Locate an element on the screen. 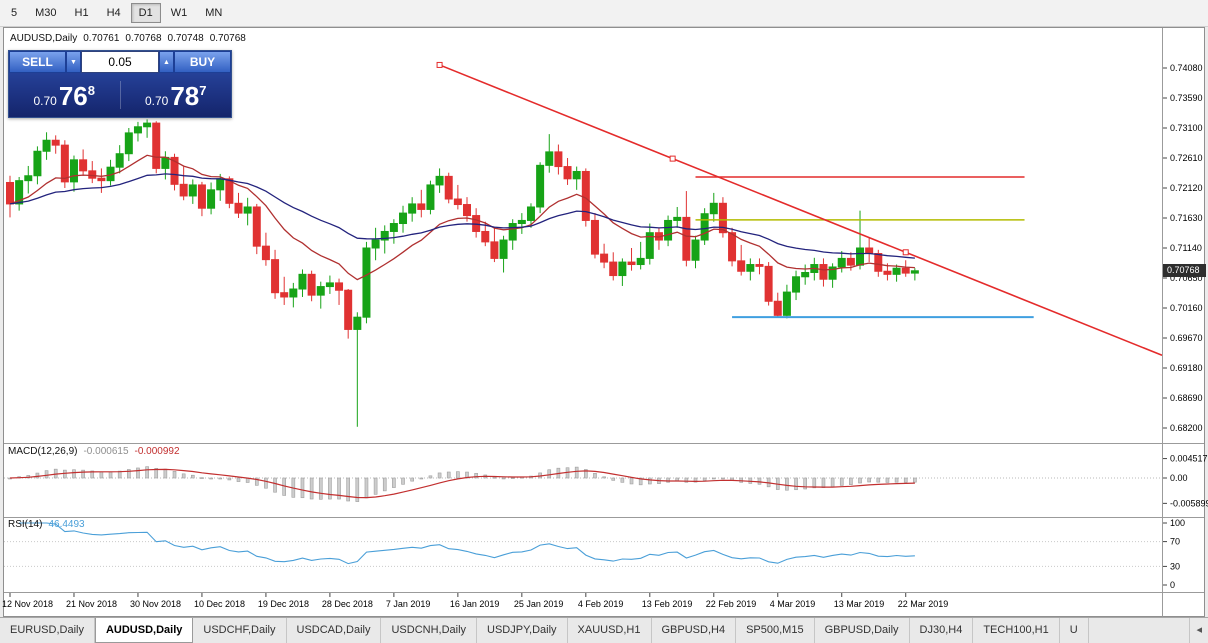 The height and width of the screenshot is (643, 1208). svg-text: 0.71140 is located at coordinates (1186, 248).